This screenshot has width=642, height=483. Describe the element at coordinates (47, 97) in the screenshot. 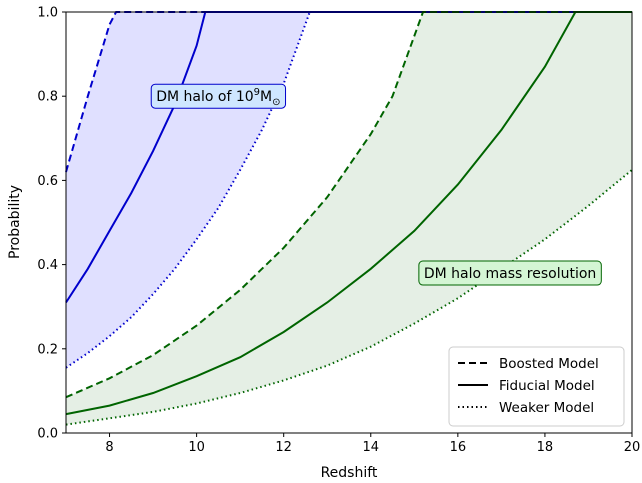

I see `y-tick-label: 0.8` at that location.